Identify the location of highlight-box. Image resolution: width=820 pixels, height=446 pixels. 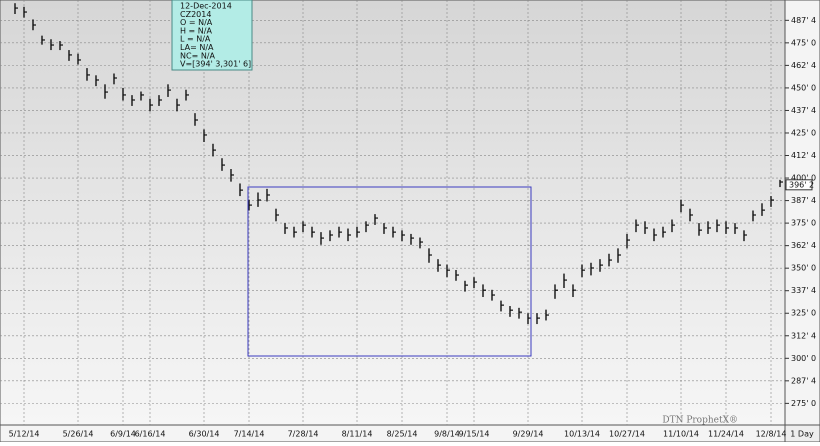
(389, 271).